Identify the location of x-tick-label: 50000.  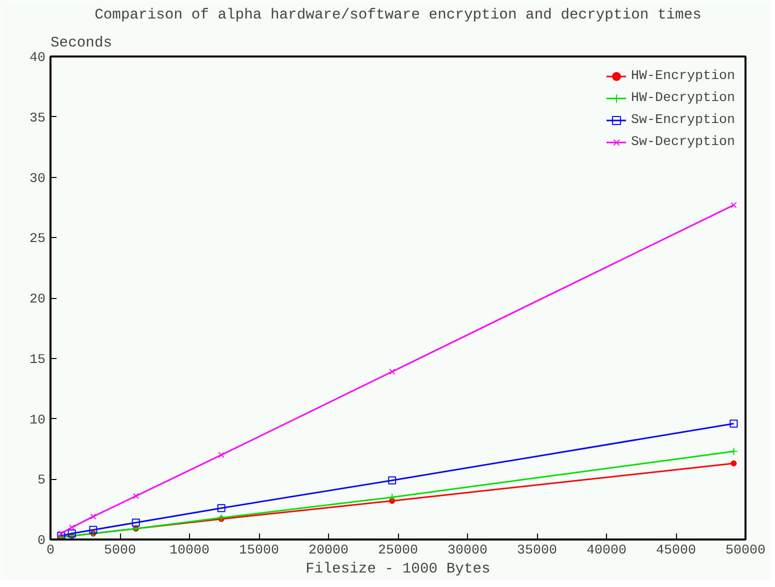
(746, 551).